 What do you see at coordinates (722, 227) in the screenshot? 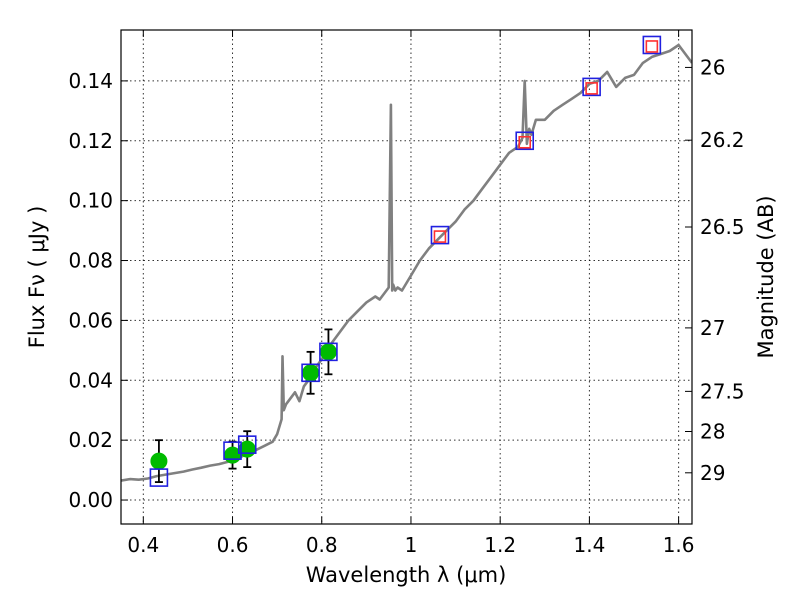
I see `right-tick-label: 26.5` at bounding box center [722, 227].